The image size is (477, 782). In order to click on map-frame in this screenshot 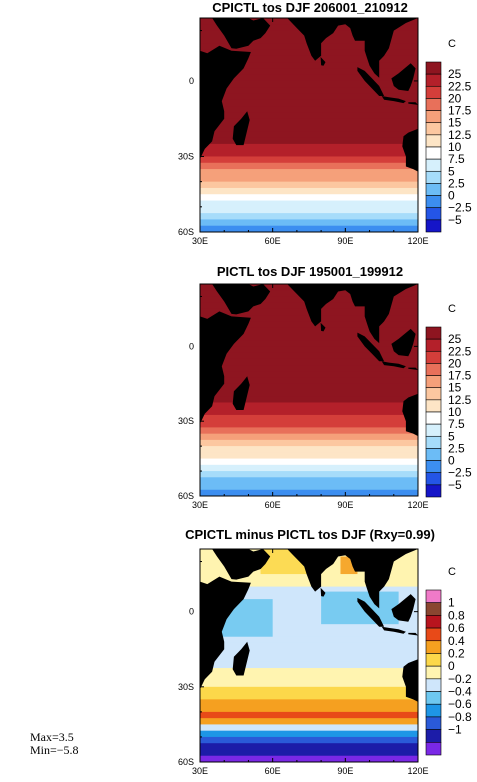, I will do `click(309, 125)`.